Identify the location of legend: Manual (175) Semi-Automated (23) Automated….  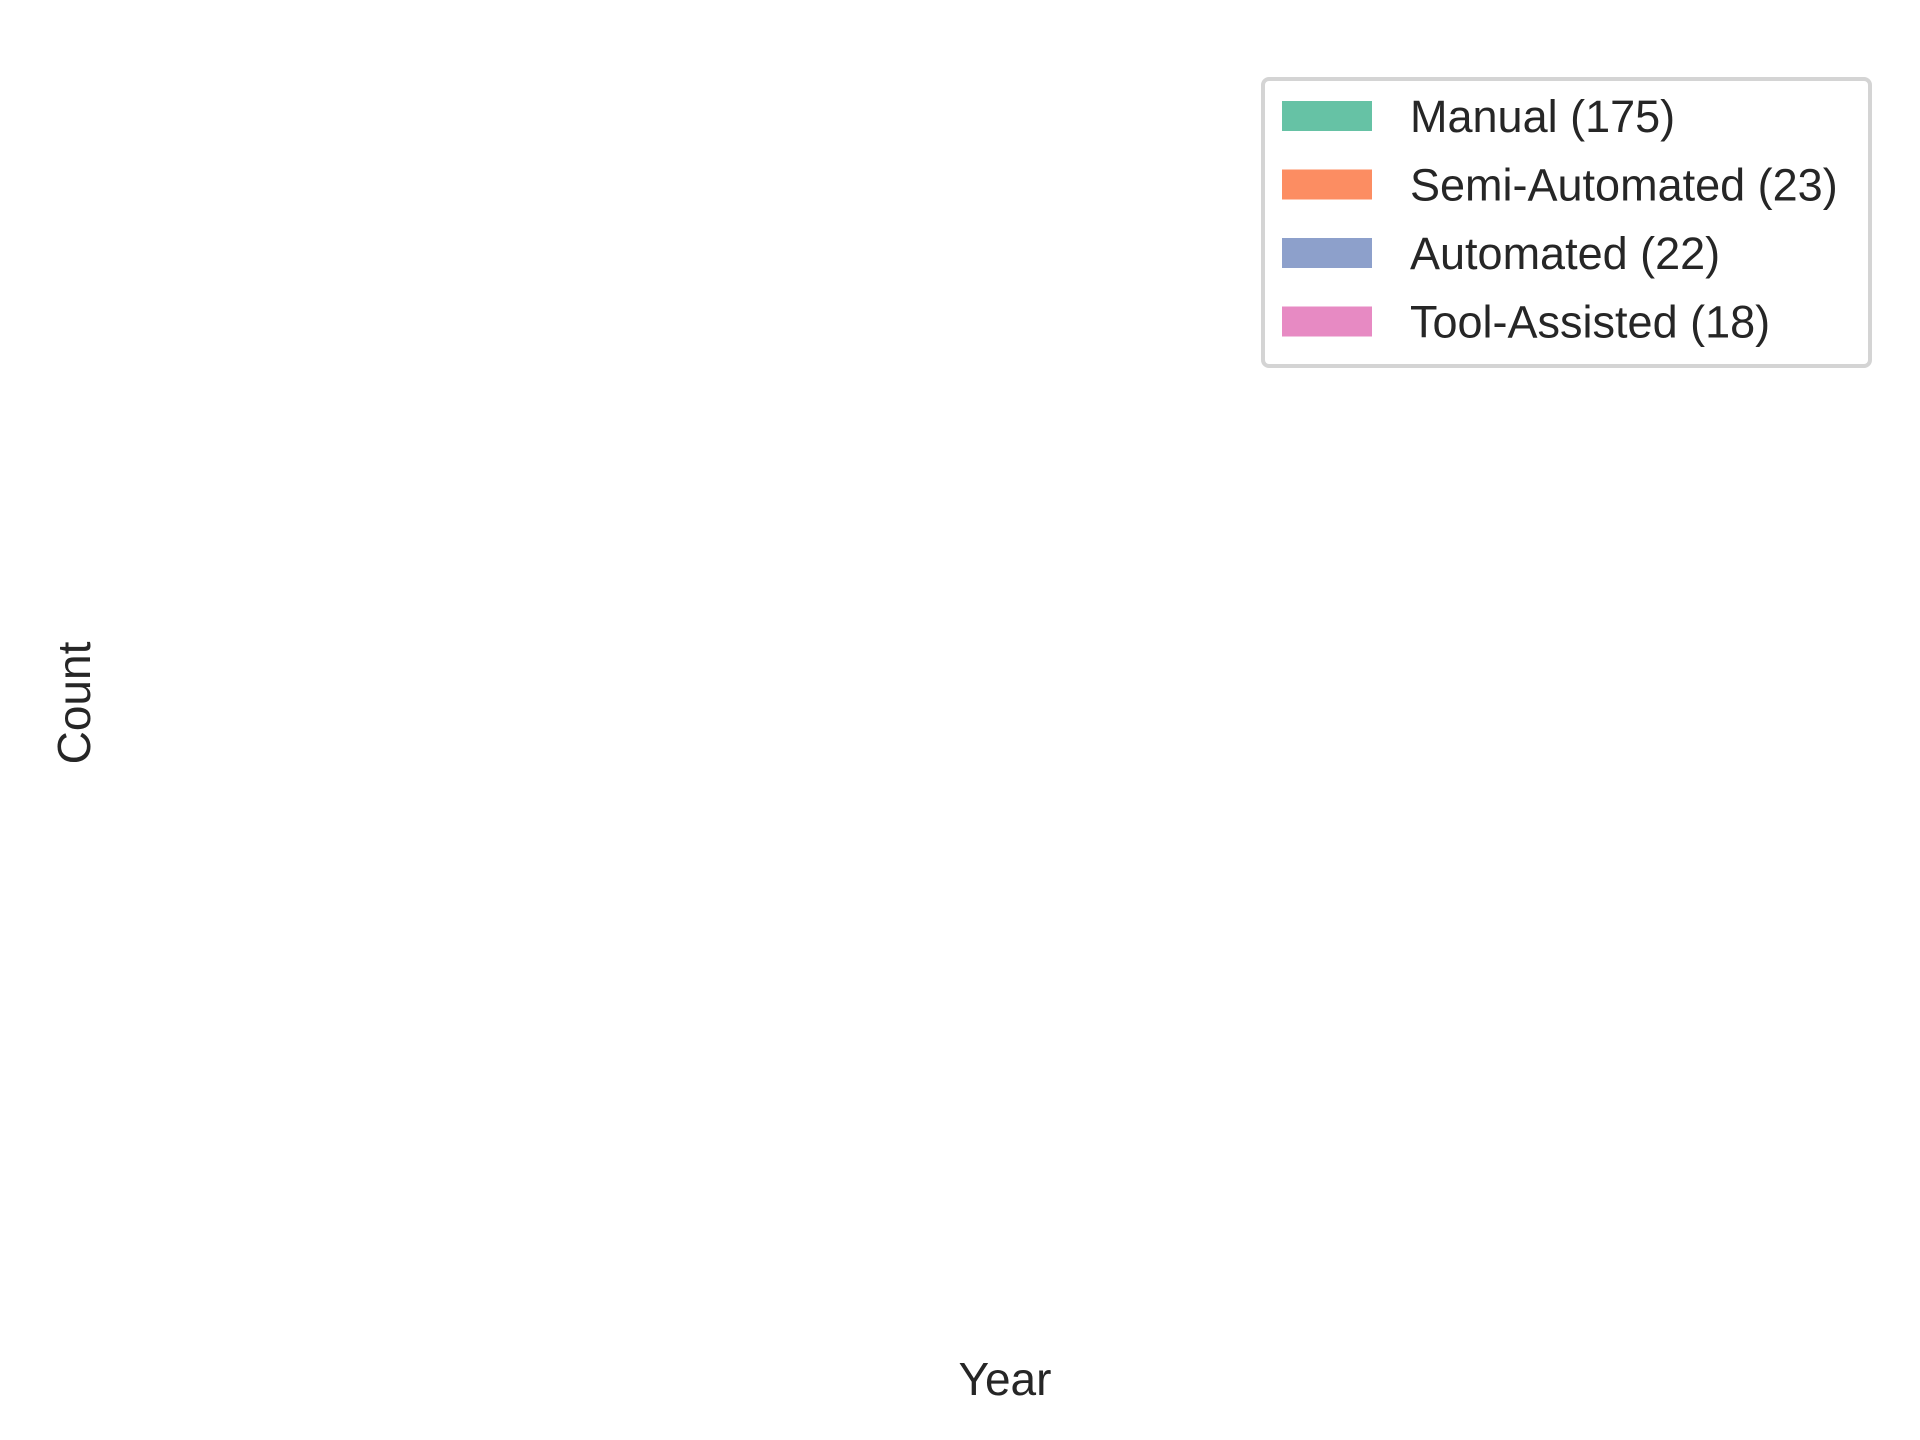
(1566, 222).